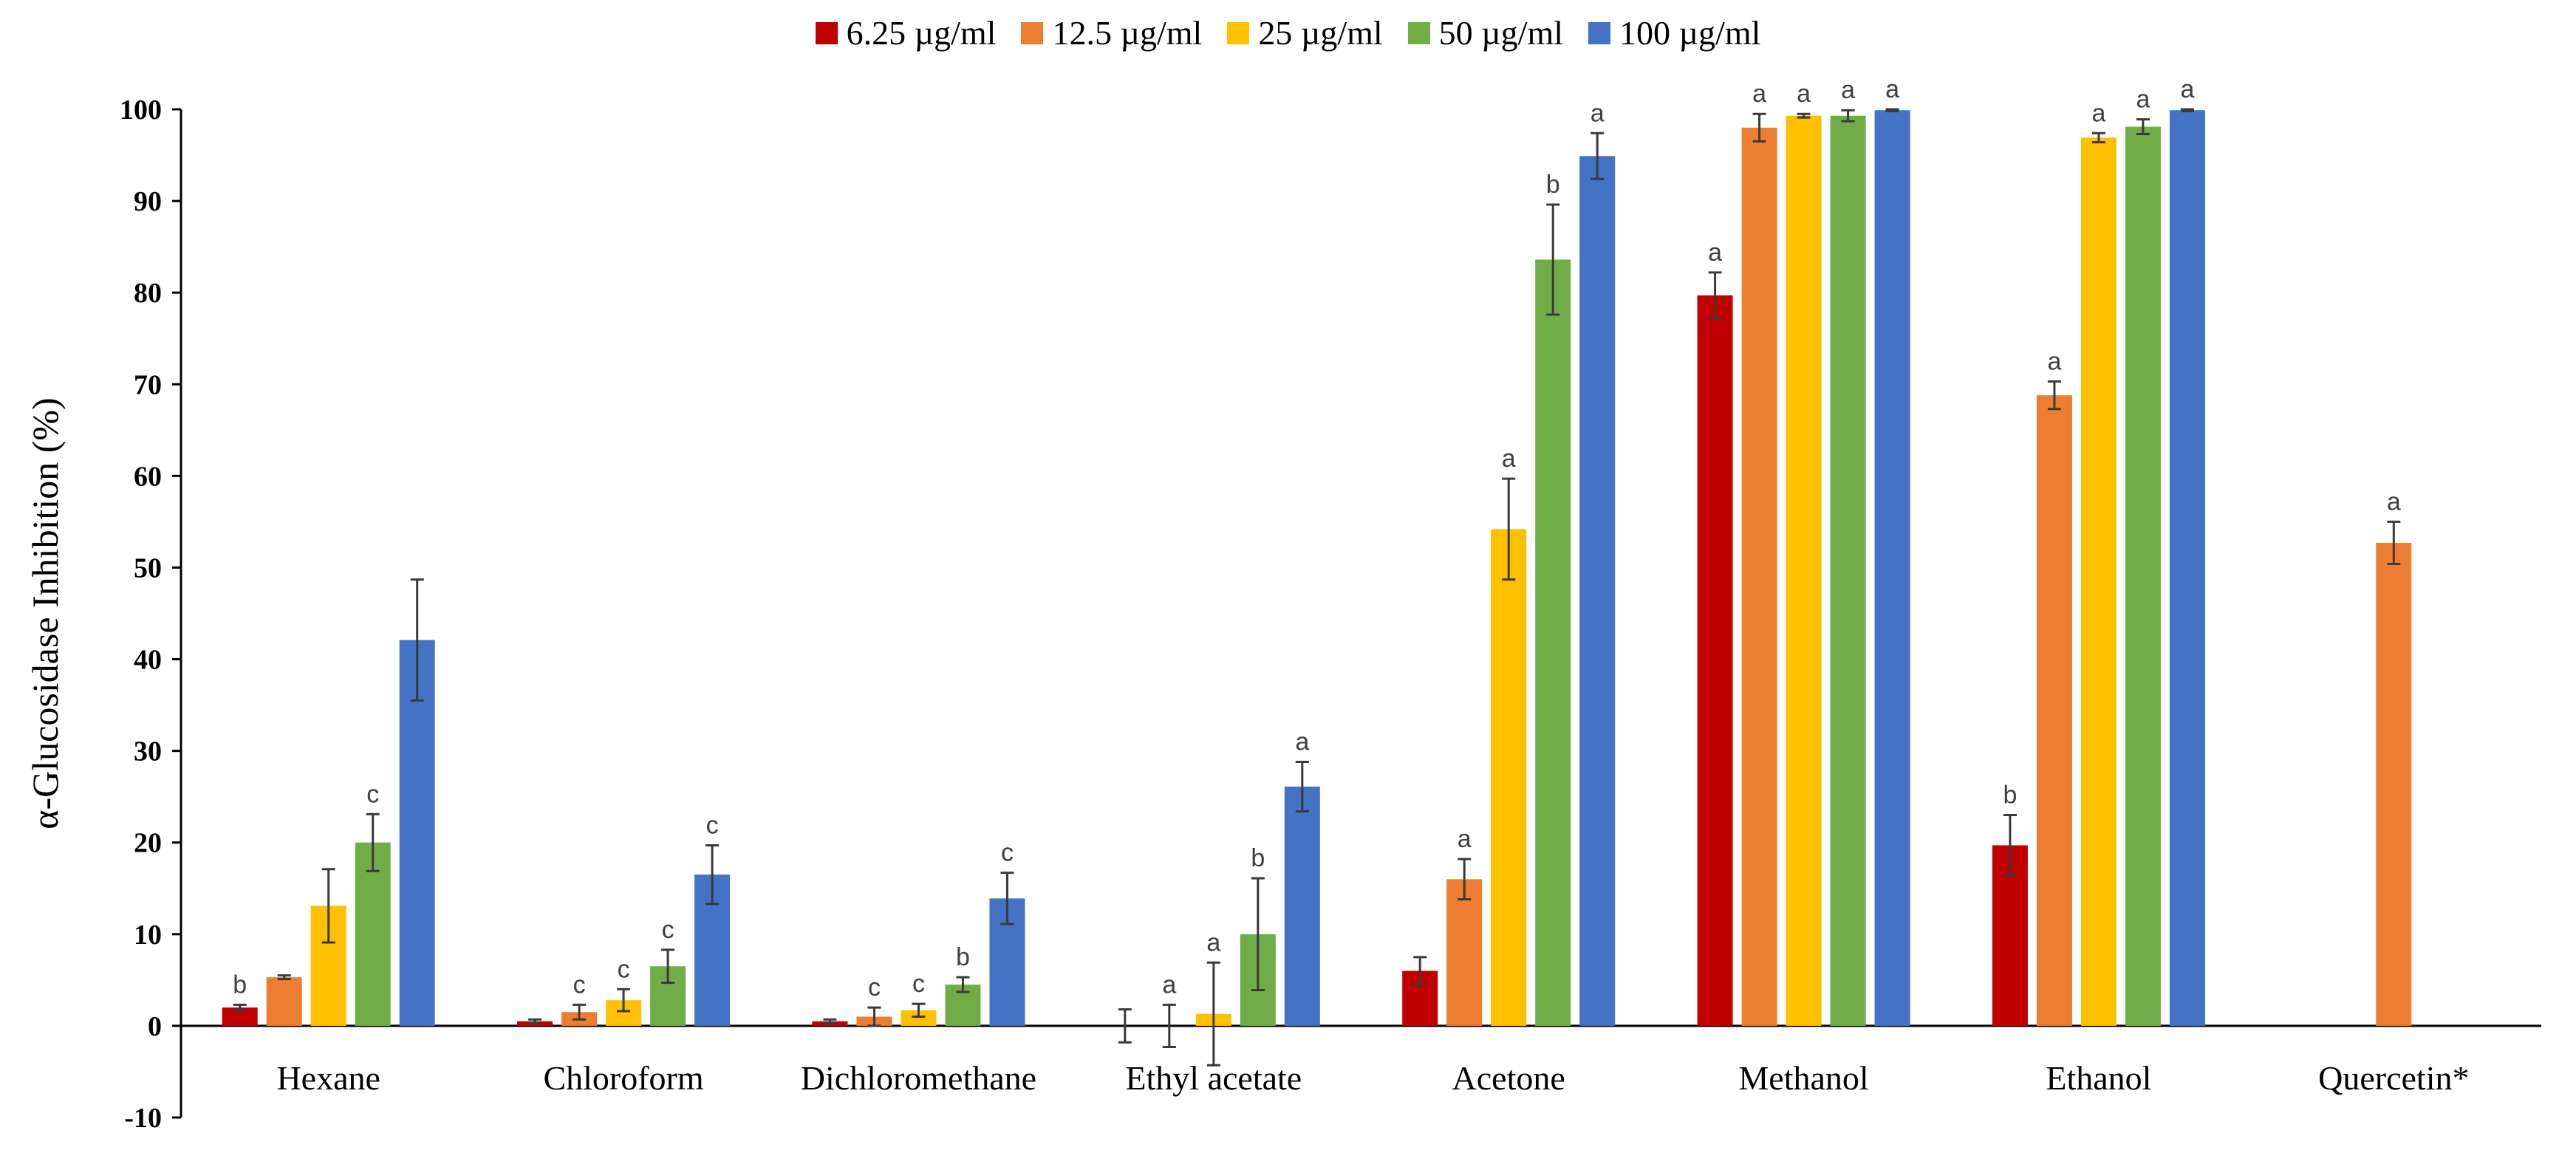 The width and height of the screenshot is (2576, 1150). I want to click on legend-label: 100 µg/ml, so click(1690, 33).